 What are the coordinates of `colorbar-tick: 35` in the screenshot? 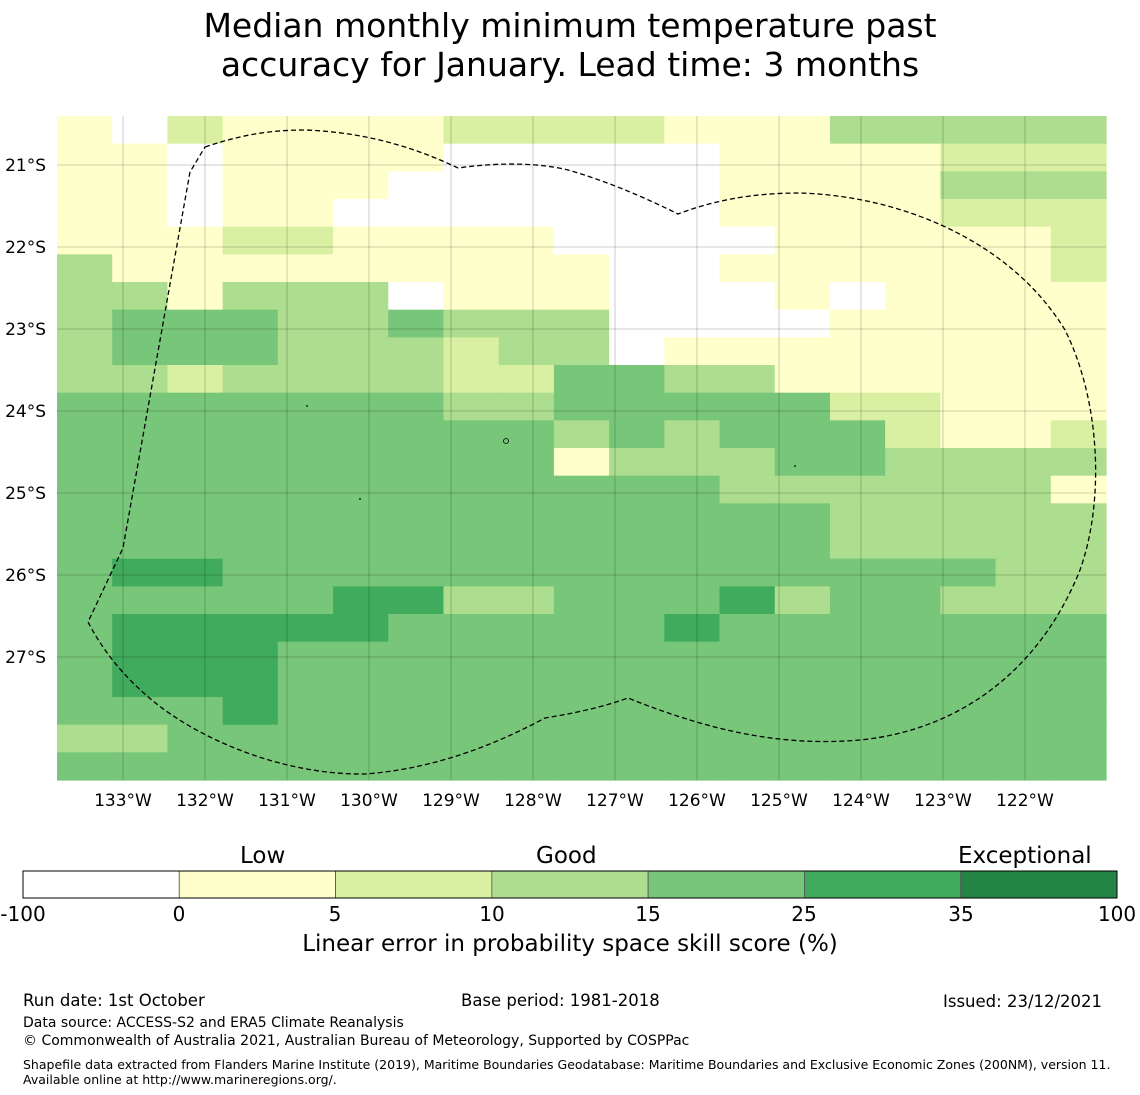 It's located at (961, 914).